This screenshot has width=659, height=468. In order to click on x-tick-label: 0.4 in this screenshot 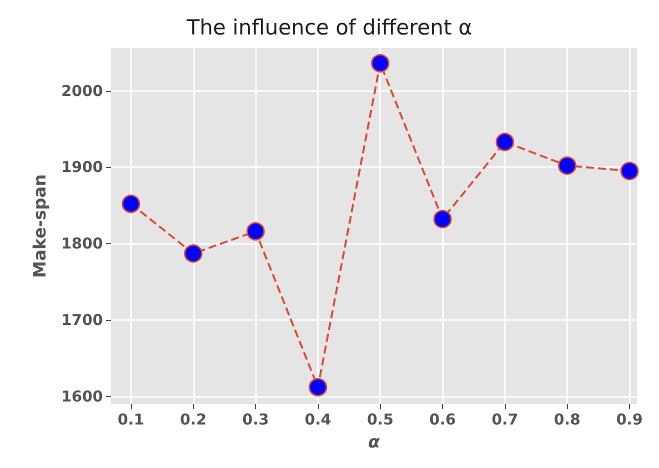, I will do `click(318, 419)`.